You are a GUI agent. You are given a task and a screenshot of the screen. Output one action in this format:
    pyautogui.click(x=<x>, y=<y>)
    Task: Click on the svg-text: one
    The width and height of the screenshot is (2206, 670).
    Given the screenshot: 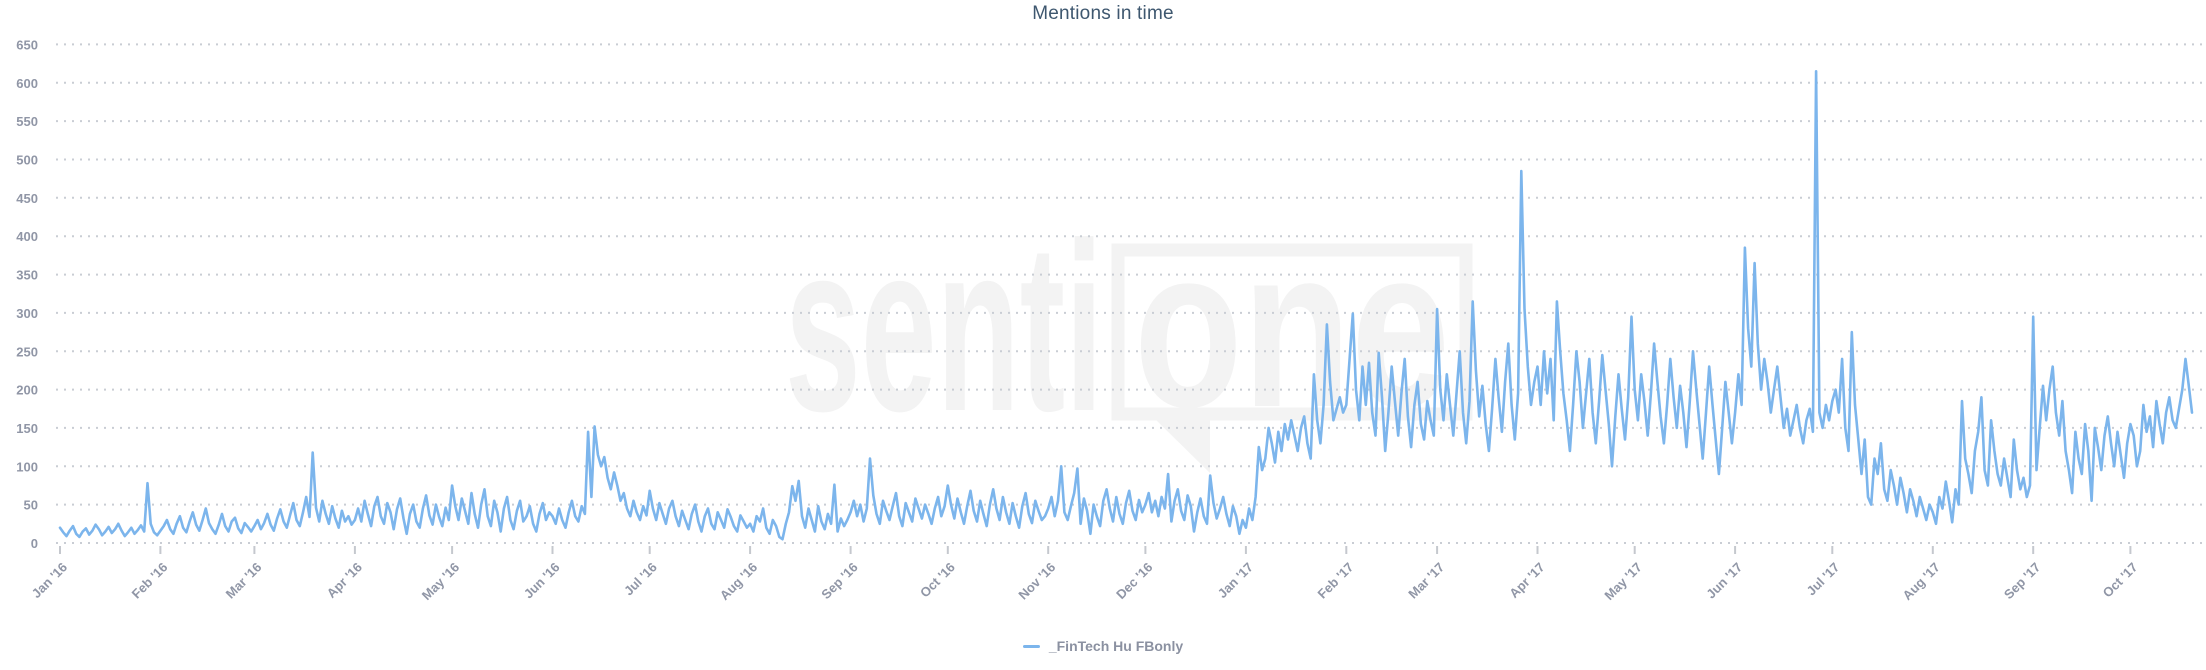 What is the action you would take?
    pyautogui.click(x=1292, y=328)
    